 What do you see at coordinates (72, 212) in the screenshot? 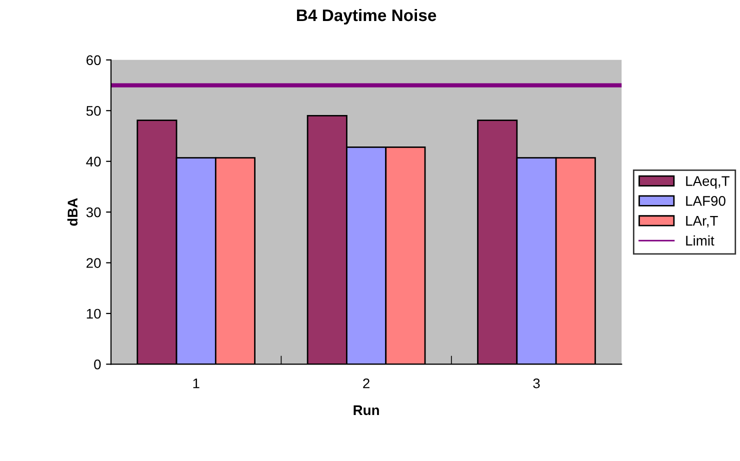
I see `y-axis-title: dBA` at bounding box center [72, 212].